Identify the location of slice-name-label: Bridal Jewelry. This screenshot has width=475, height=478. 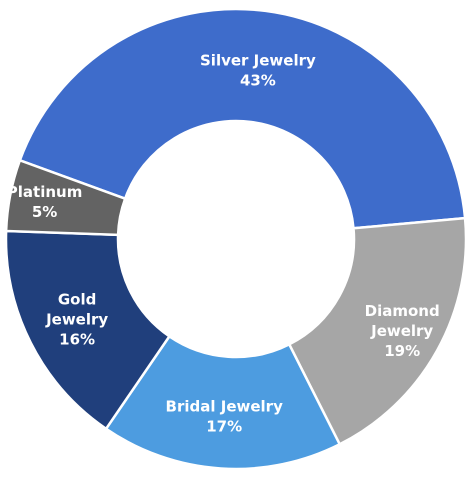
(225, 407).